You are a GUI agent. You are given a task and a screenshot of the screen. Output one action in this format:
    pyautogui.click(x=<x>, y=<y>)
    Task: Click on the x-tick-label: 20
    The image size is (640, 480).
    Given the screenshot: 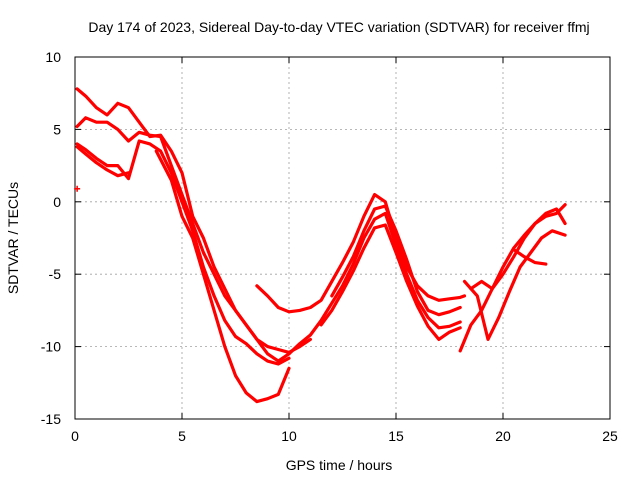 What is the action you would take?
    pyautogui.click(x=503, y=436)
    